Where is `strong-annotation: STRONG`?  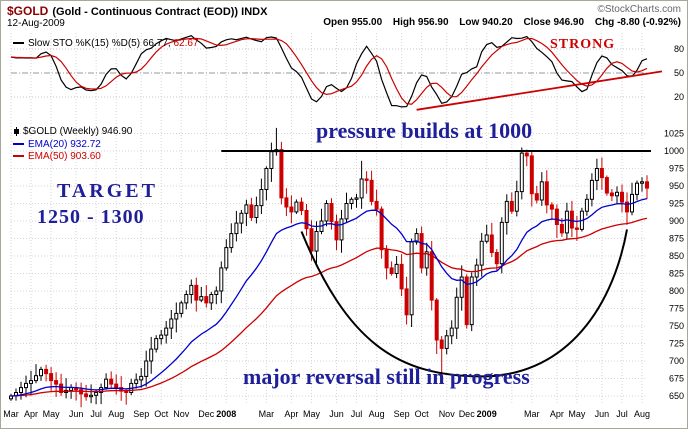 strong-annotation: STRONG is located at coordinates (583, 44).